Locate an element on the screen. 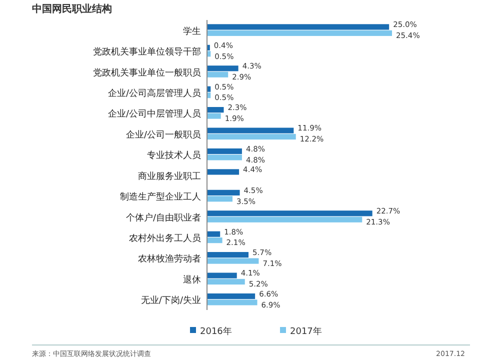  y-tick-label: 制造生产型企业工人 is located at coordinates (160, 197).